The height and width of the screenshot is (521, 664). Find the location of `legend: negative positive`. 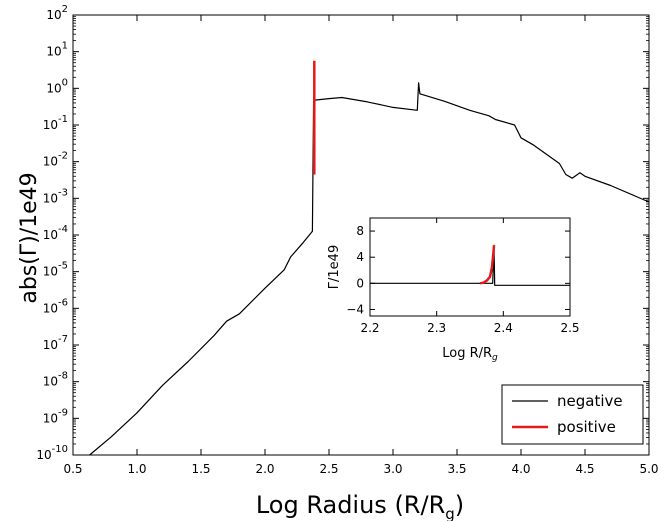

legend: negative positive is located at coordinates (572, 414).